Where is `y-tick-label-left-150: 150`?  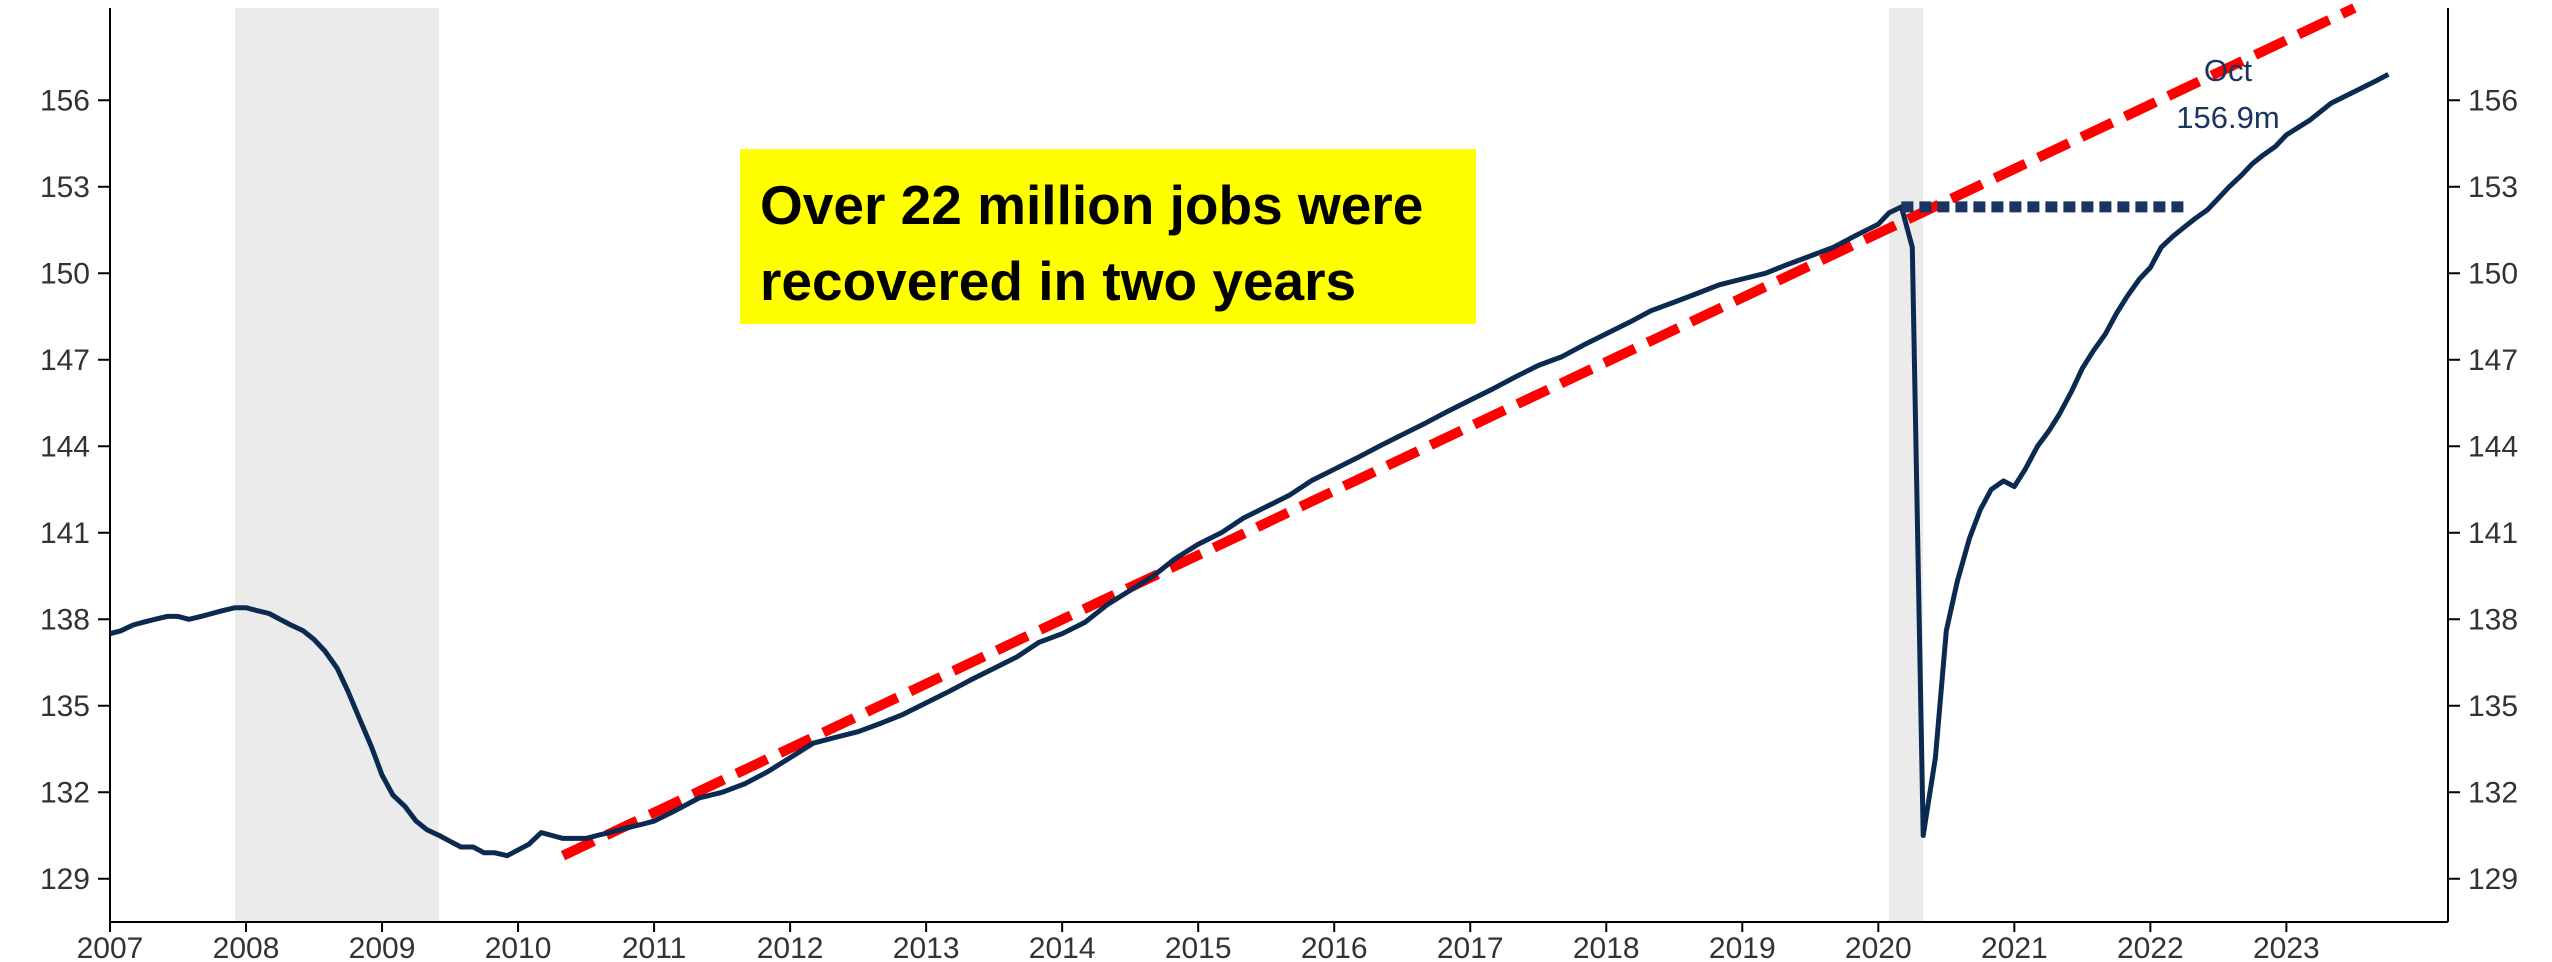
y-tick-label-left-150: 150 is located at coordinates (65, 273).